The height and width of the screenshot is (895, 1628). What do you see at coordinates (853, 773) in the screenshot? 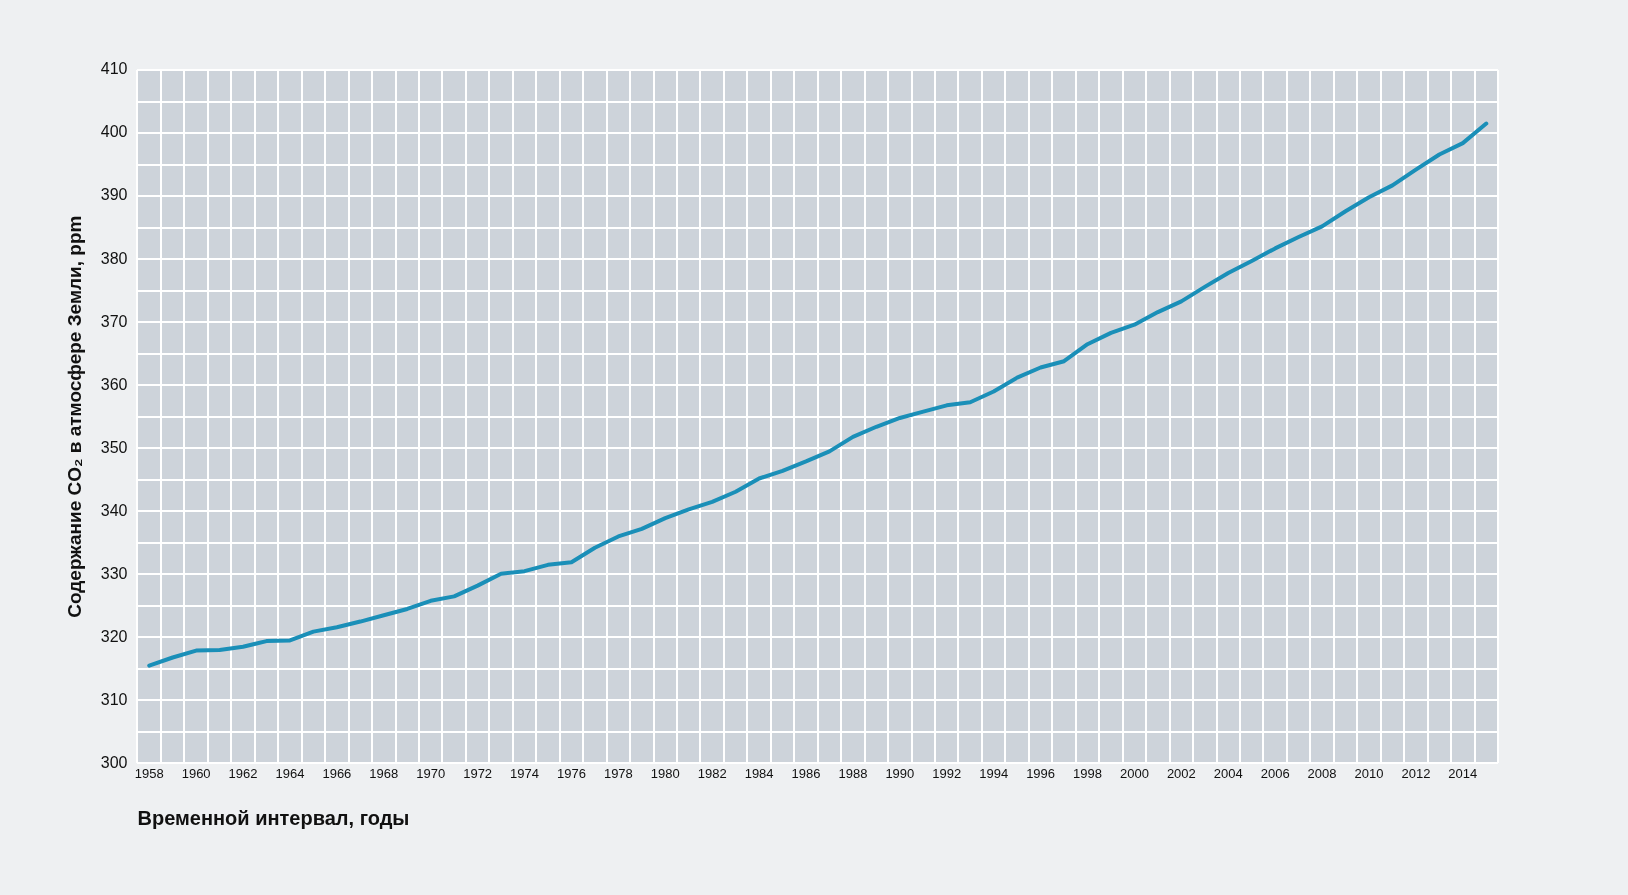
I see `x-tick-label: 1988` at bounding box center [853, 773].